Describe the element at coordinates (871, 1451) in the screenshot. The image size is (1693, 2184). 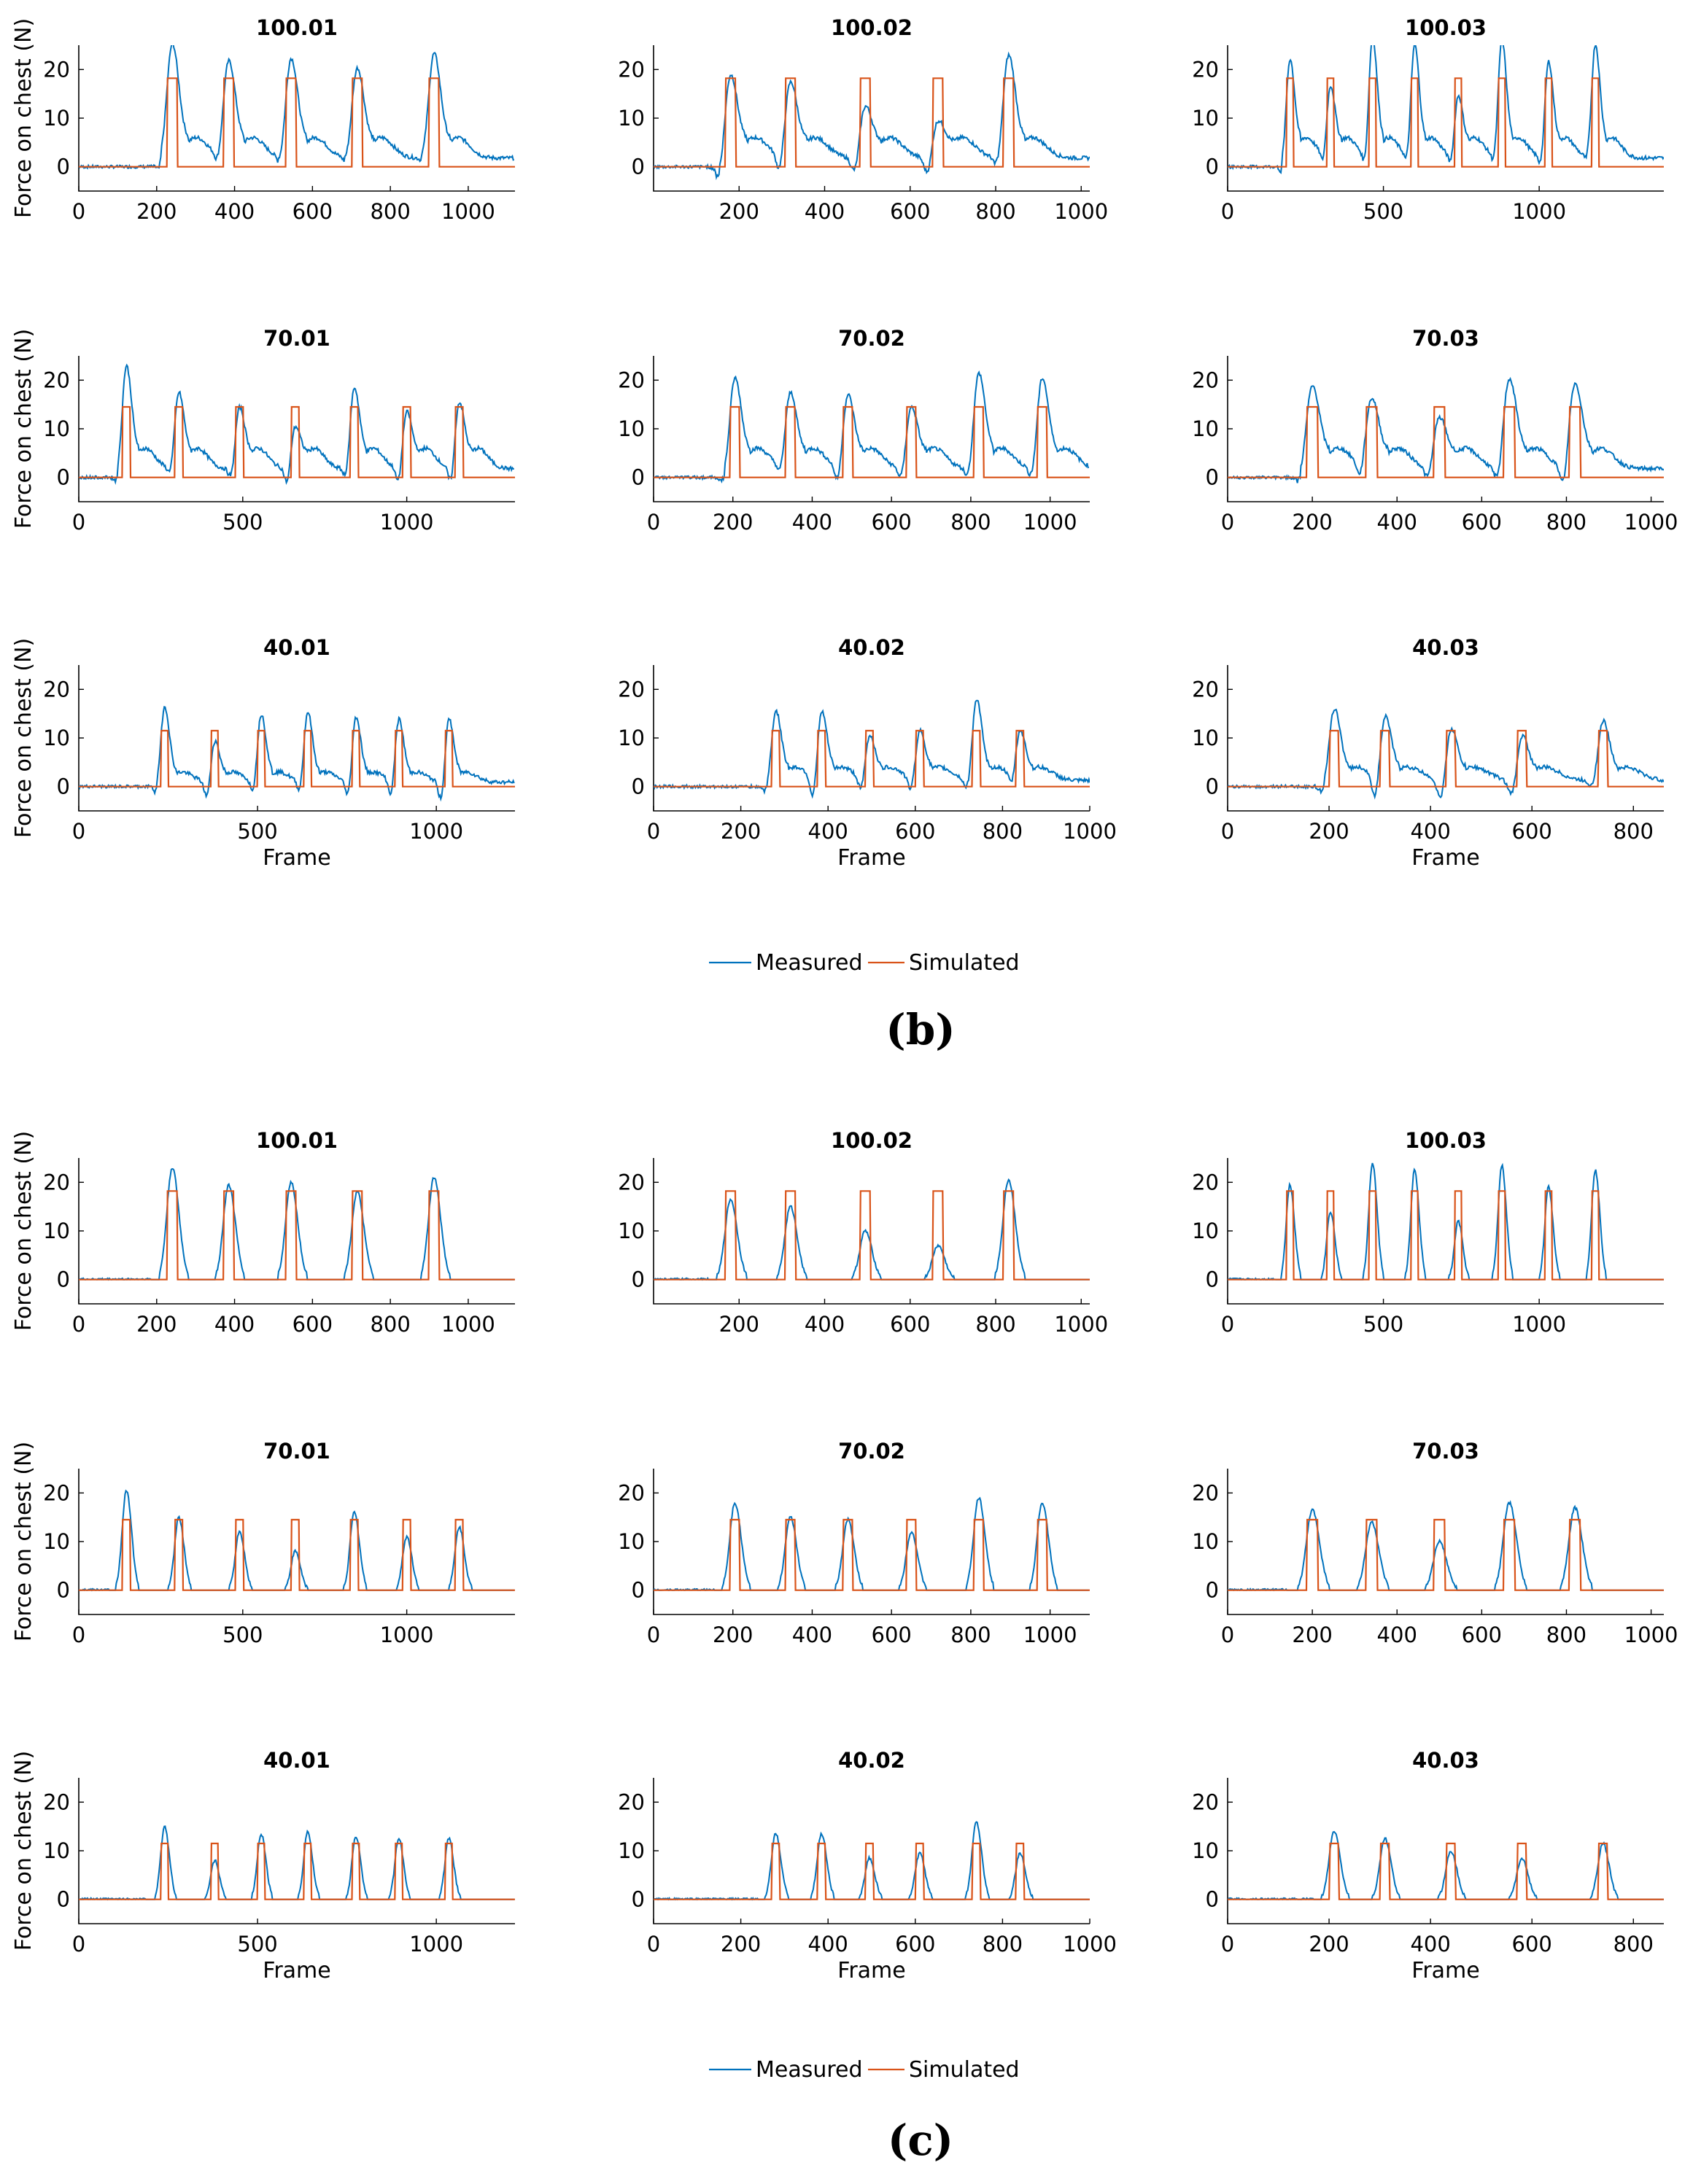
I see `subplot-title: 70.02` at that location.